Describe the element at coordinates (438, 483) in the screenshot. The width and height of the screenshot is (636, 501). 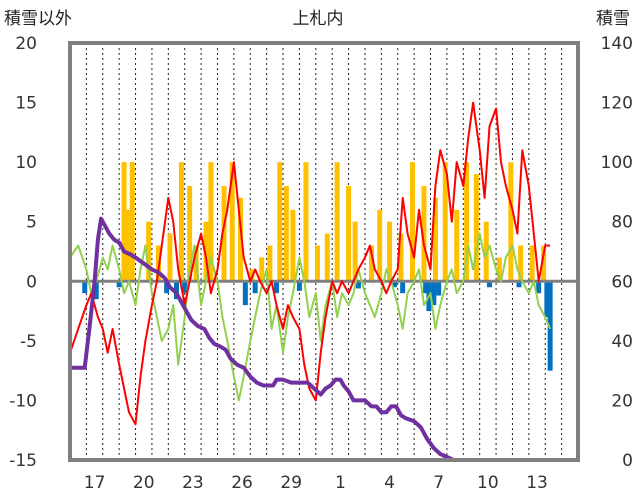
I see `x-tick-label: 7` at that location.